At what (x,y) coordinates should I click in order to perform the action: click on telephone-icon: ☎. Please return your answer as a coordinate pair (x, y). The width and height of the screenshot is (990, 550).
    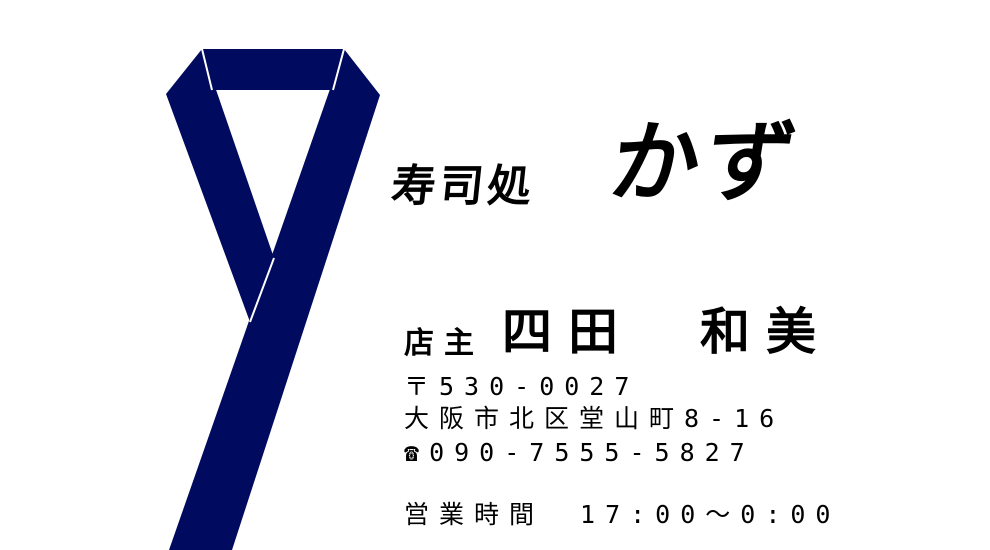
    Looking at the image, I should click on (417, 452).